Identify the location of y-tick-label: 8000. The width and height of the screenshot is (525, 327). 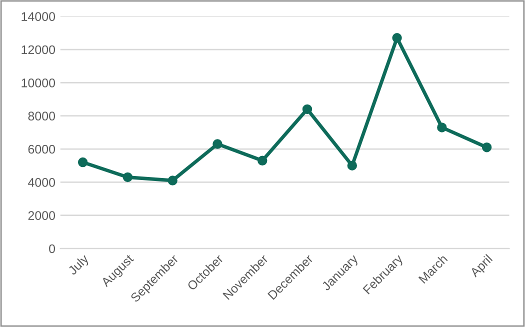
(42, 116).